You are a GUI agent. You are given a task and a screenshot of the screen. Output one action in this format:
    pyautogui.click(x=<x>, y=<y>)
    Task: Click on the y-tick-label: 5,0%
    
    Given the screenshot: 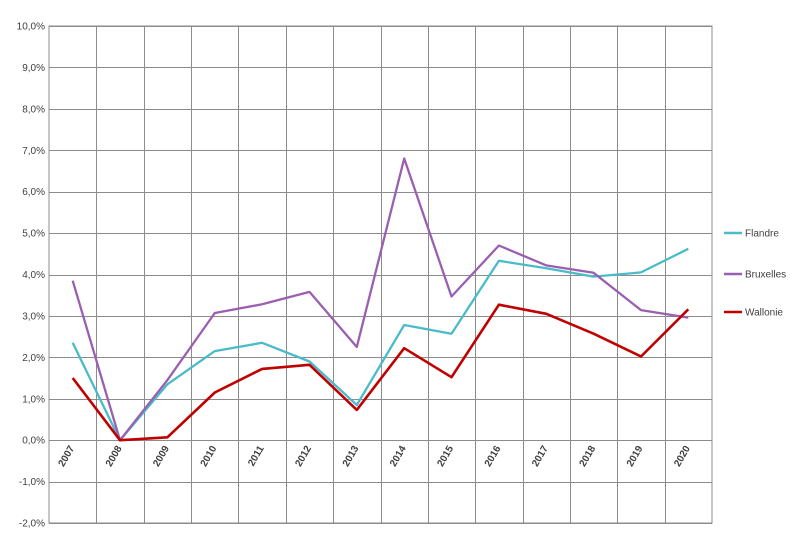 What is the action you would take?
    pyautogui.click(x=33, y=234)
    